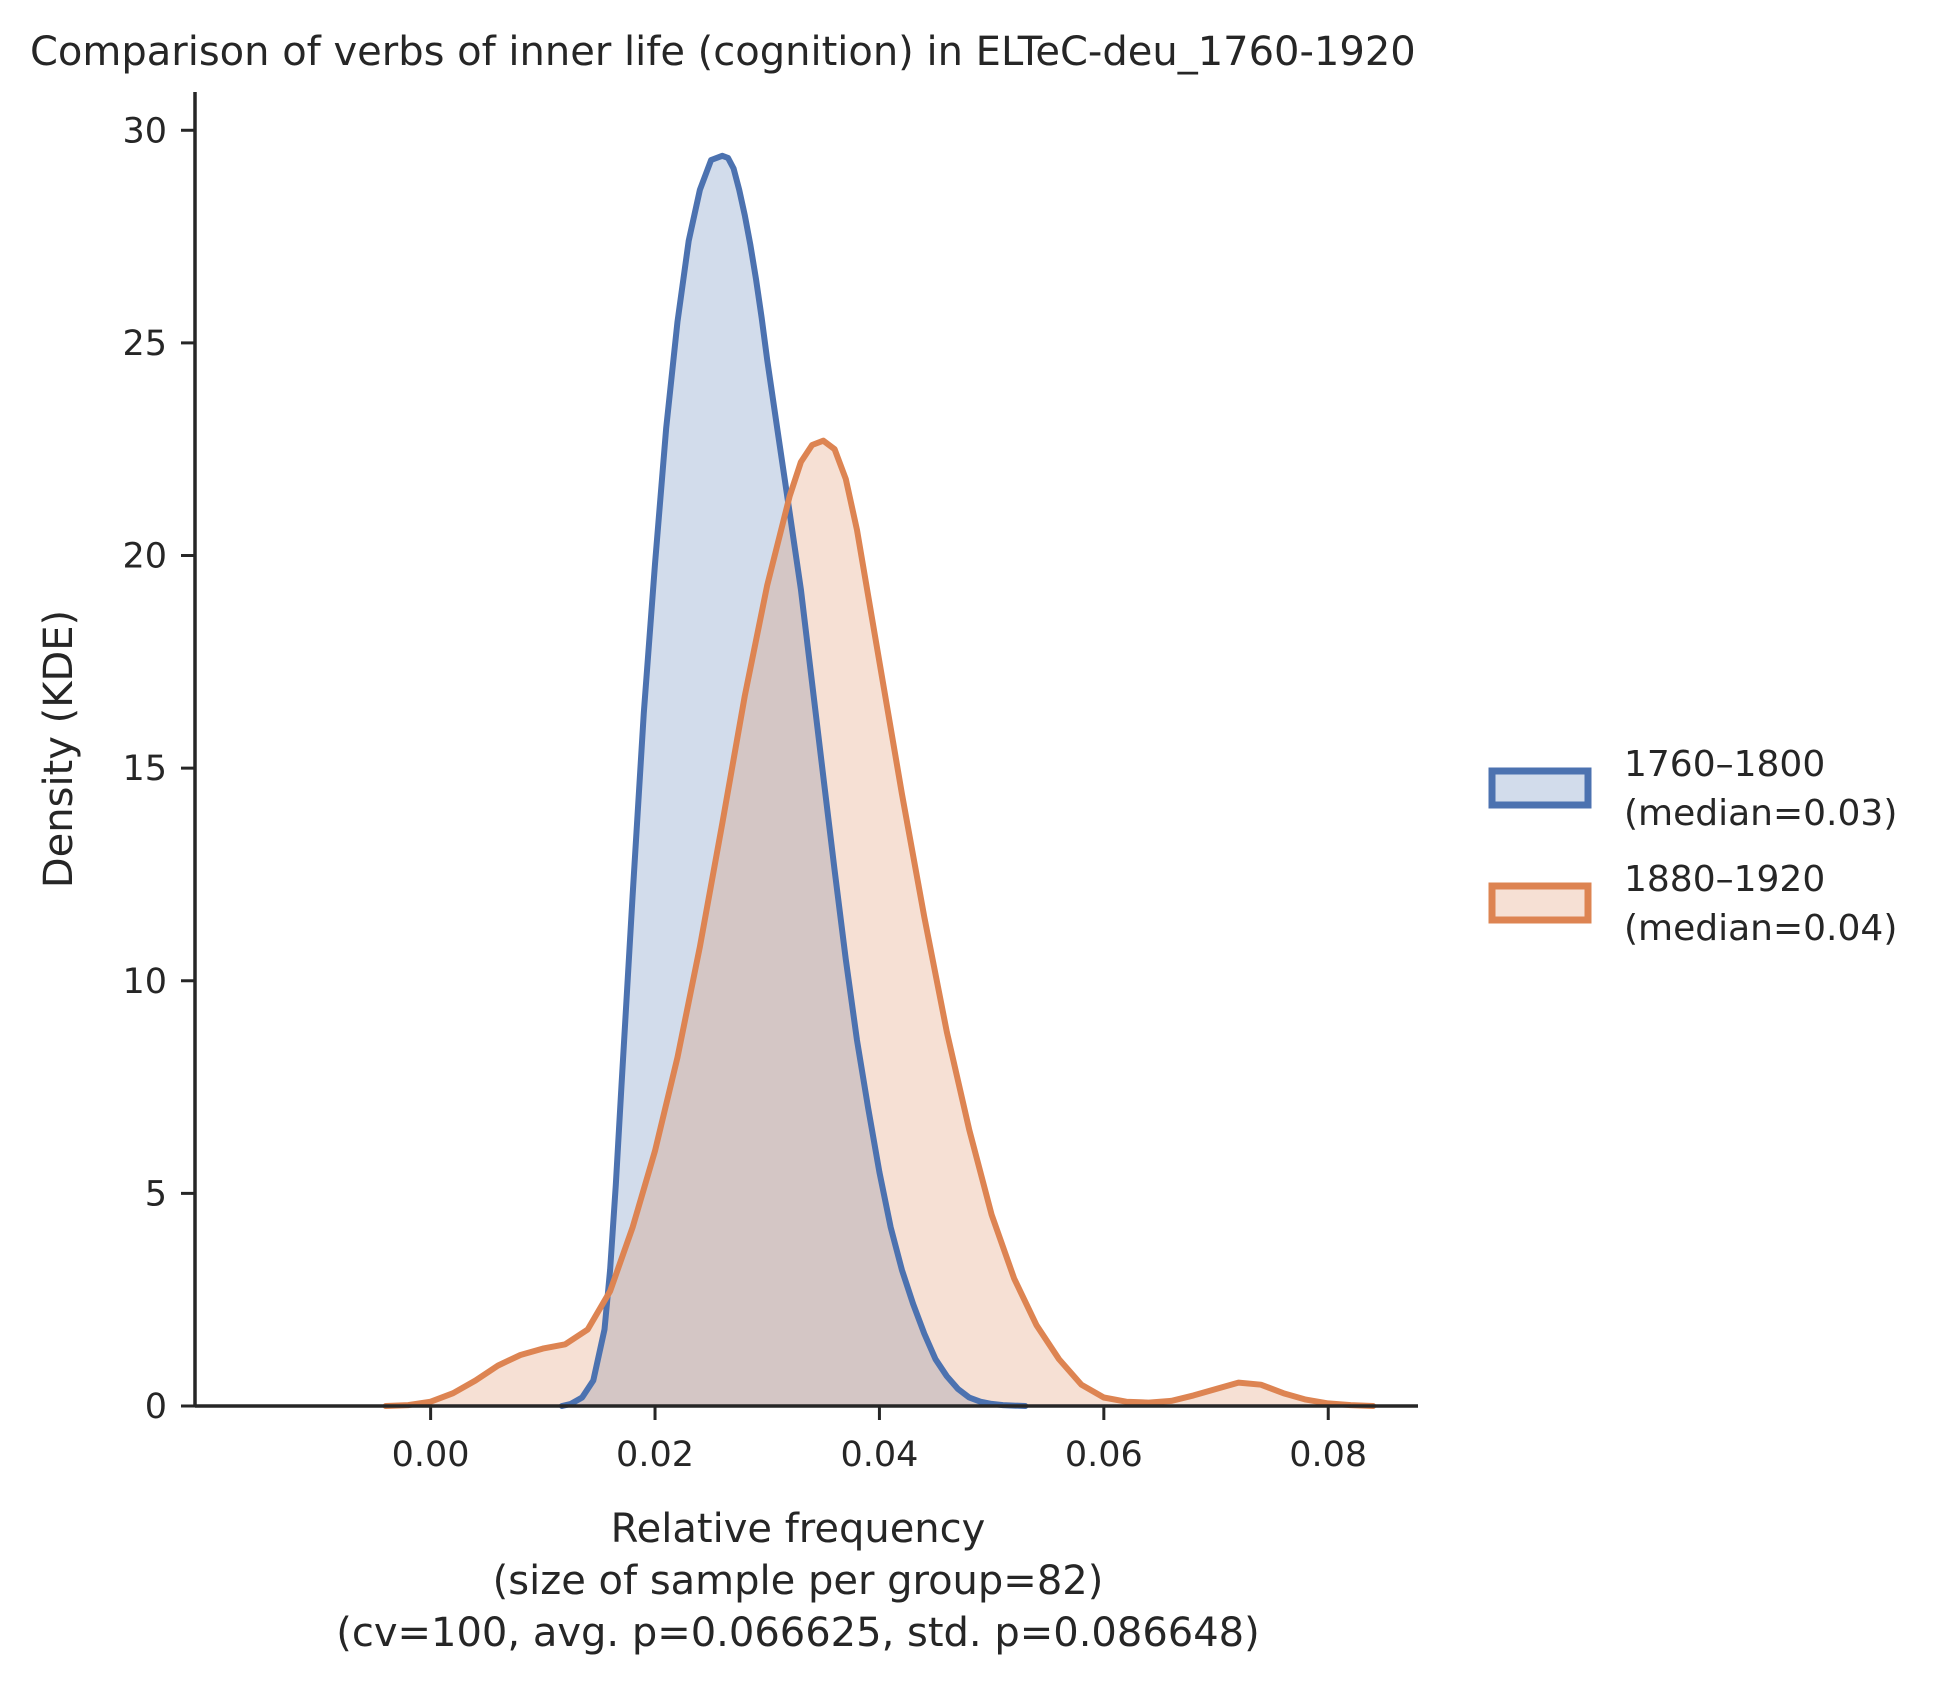  I want to click on x-tick-label: 0.00, so click(431, 1455).